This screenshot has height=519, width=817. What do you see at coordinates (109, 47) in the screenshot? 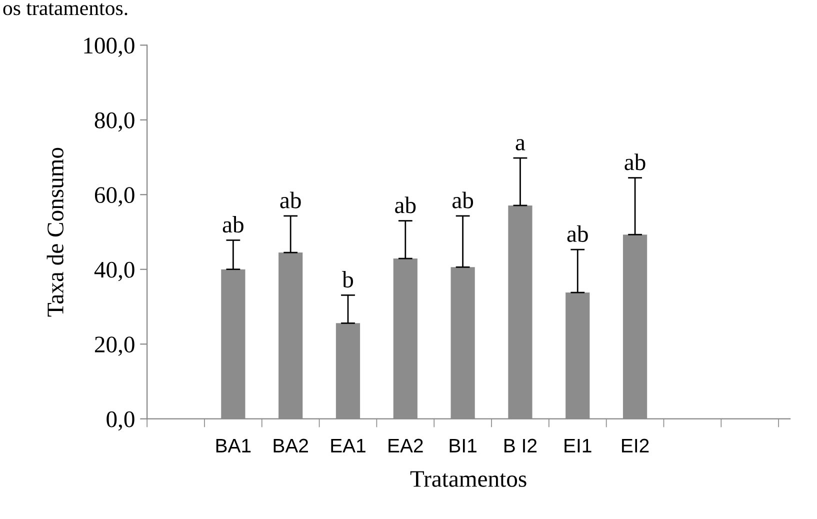
I see `y-tick-label: 100,0` at bounding box center [109, 47].